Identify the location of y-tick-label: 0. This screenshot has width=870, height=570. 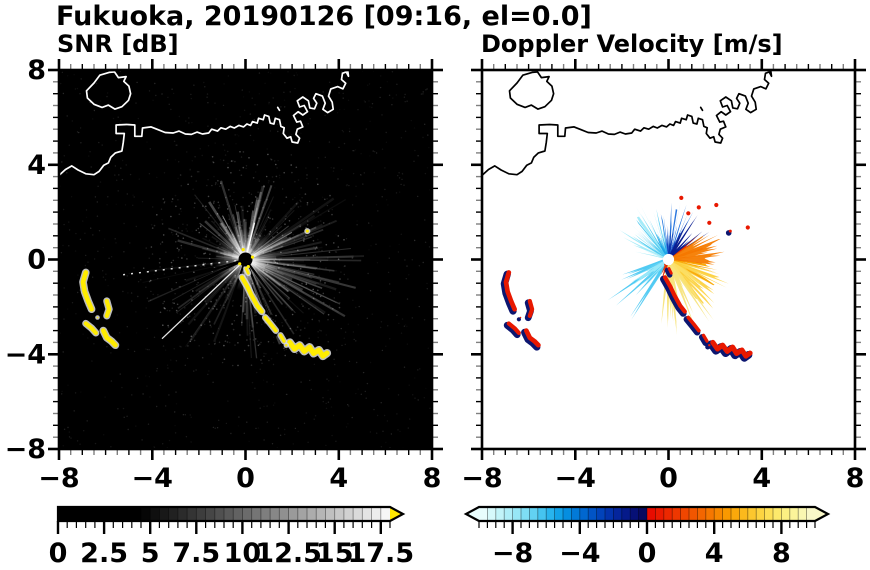
(36, 260).